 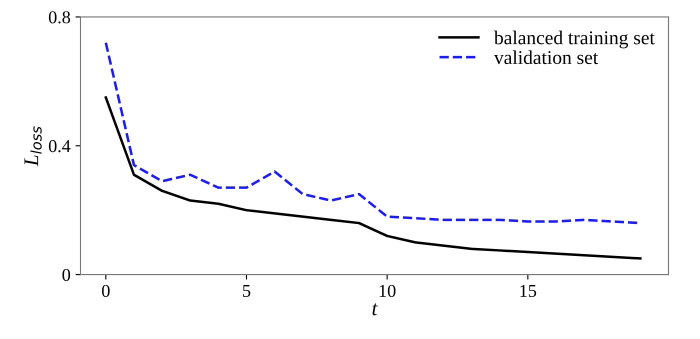 What do you see at coordinates (388, 291) in the screenshot?
I see `x-tick-label: 10` at bounding box center [388, 291].